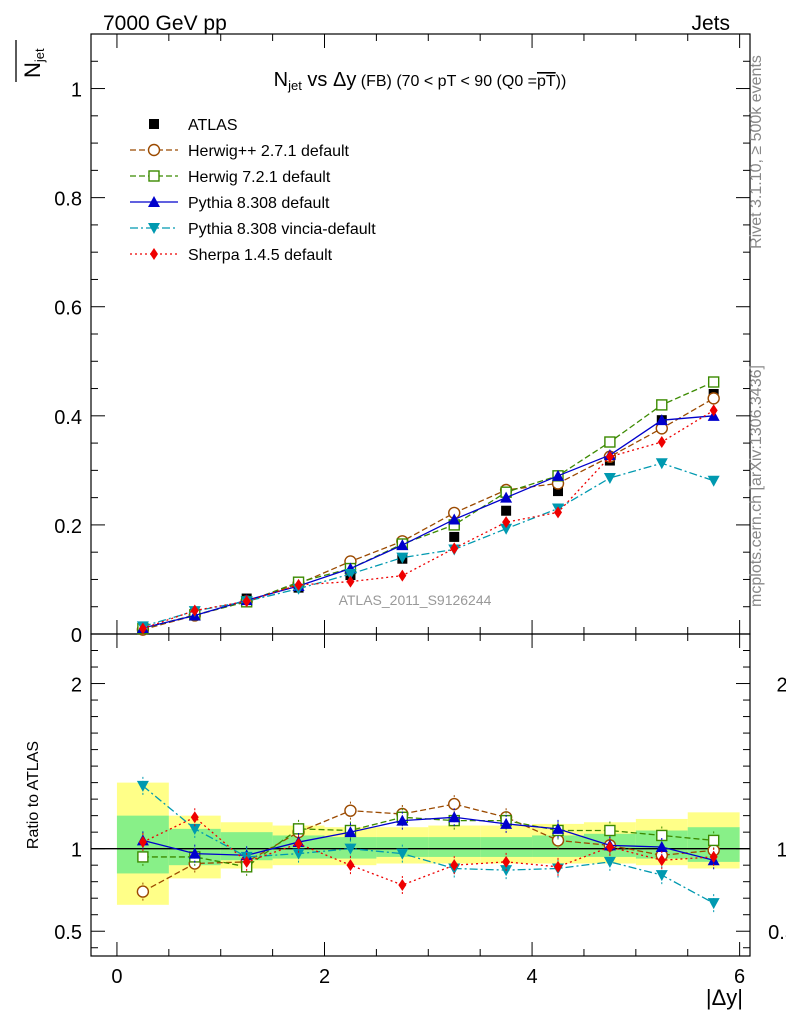  I want to click on ratio-bands, so click(420, 843).